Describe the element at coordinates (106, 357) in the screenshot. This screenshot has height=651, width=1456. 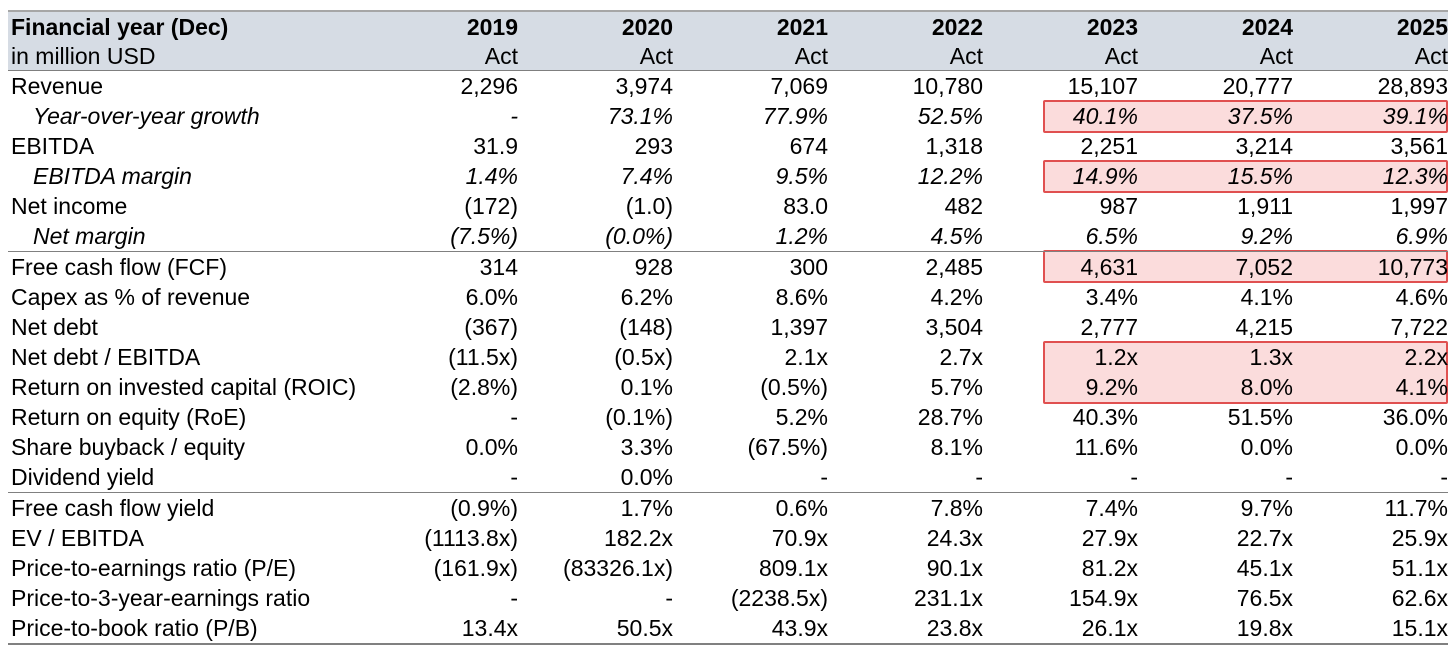
I see `row-label: Net debt / EBITDA` at that location.